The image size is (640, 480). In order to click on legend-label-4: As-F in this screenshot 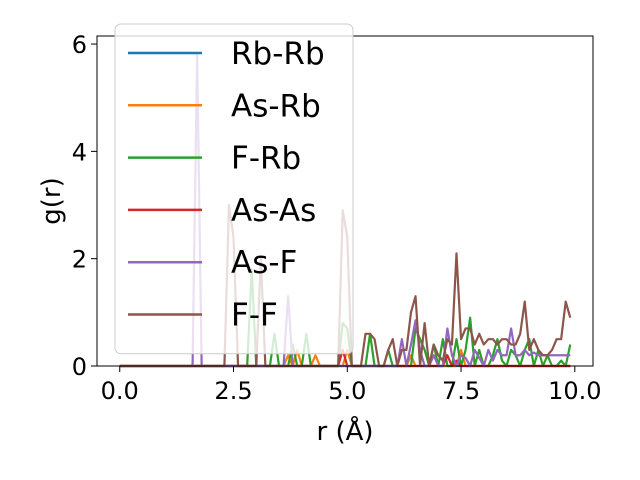, I will do `click(264, 263)`.